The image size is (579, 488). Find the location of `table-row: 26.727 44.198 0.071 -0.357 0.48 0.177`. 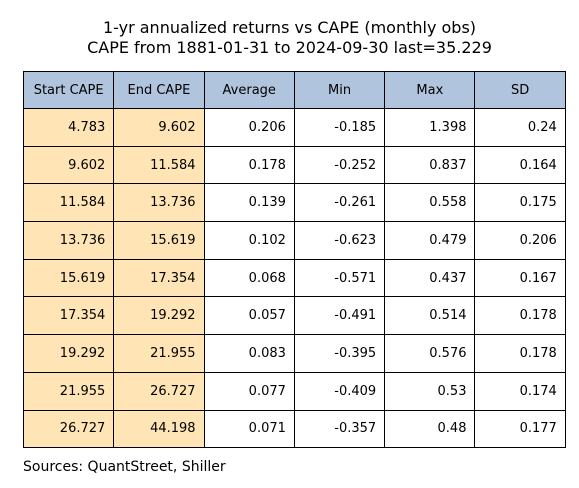

table-row: 26.727 44.198 0.071 -0.357 0.48 0.177 is located at coordinates (294, 429).